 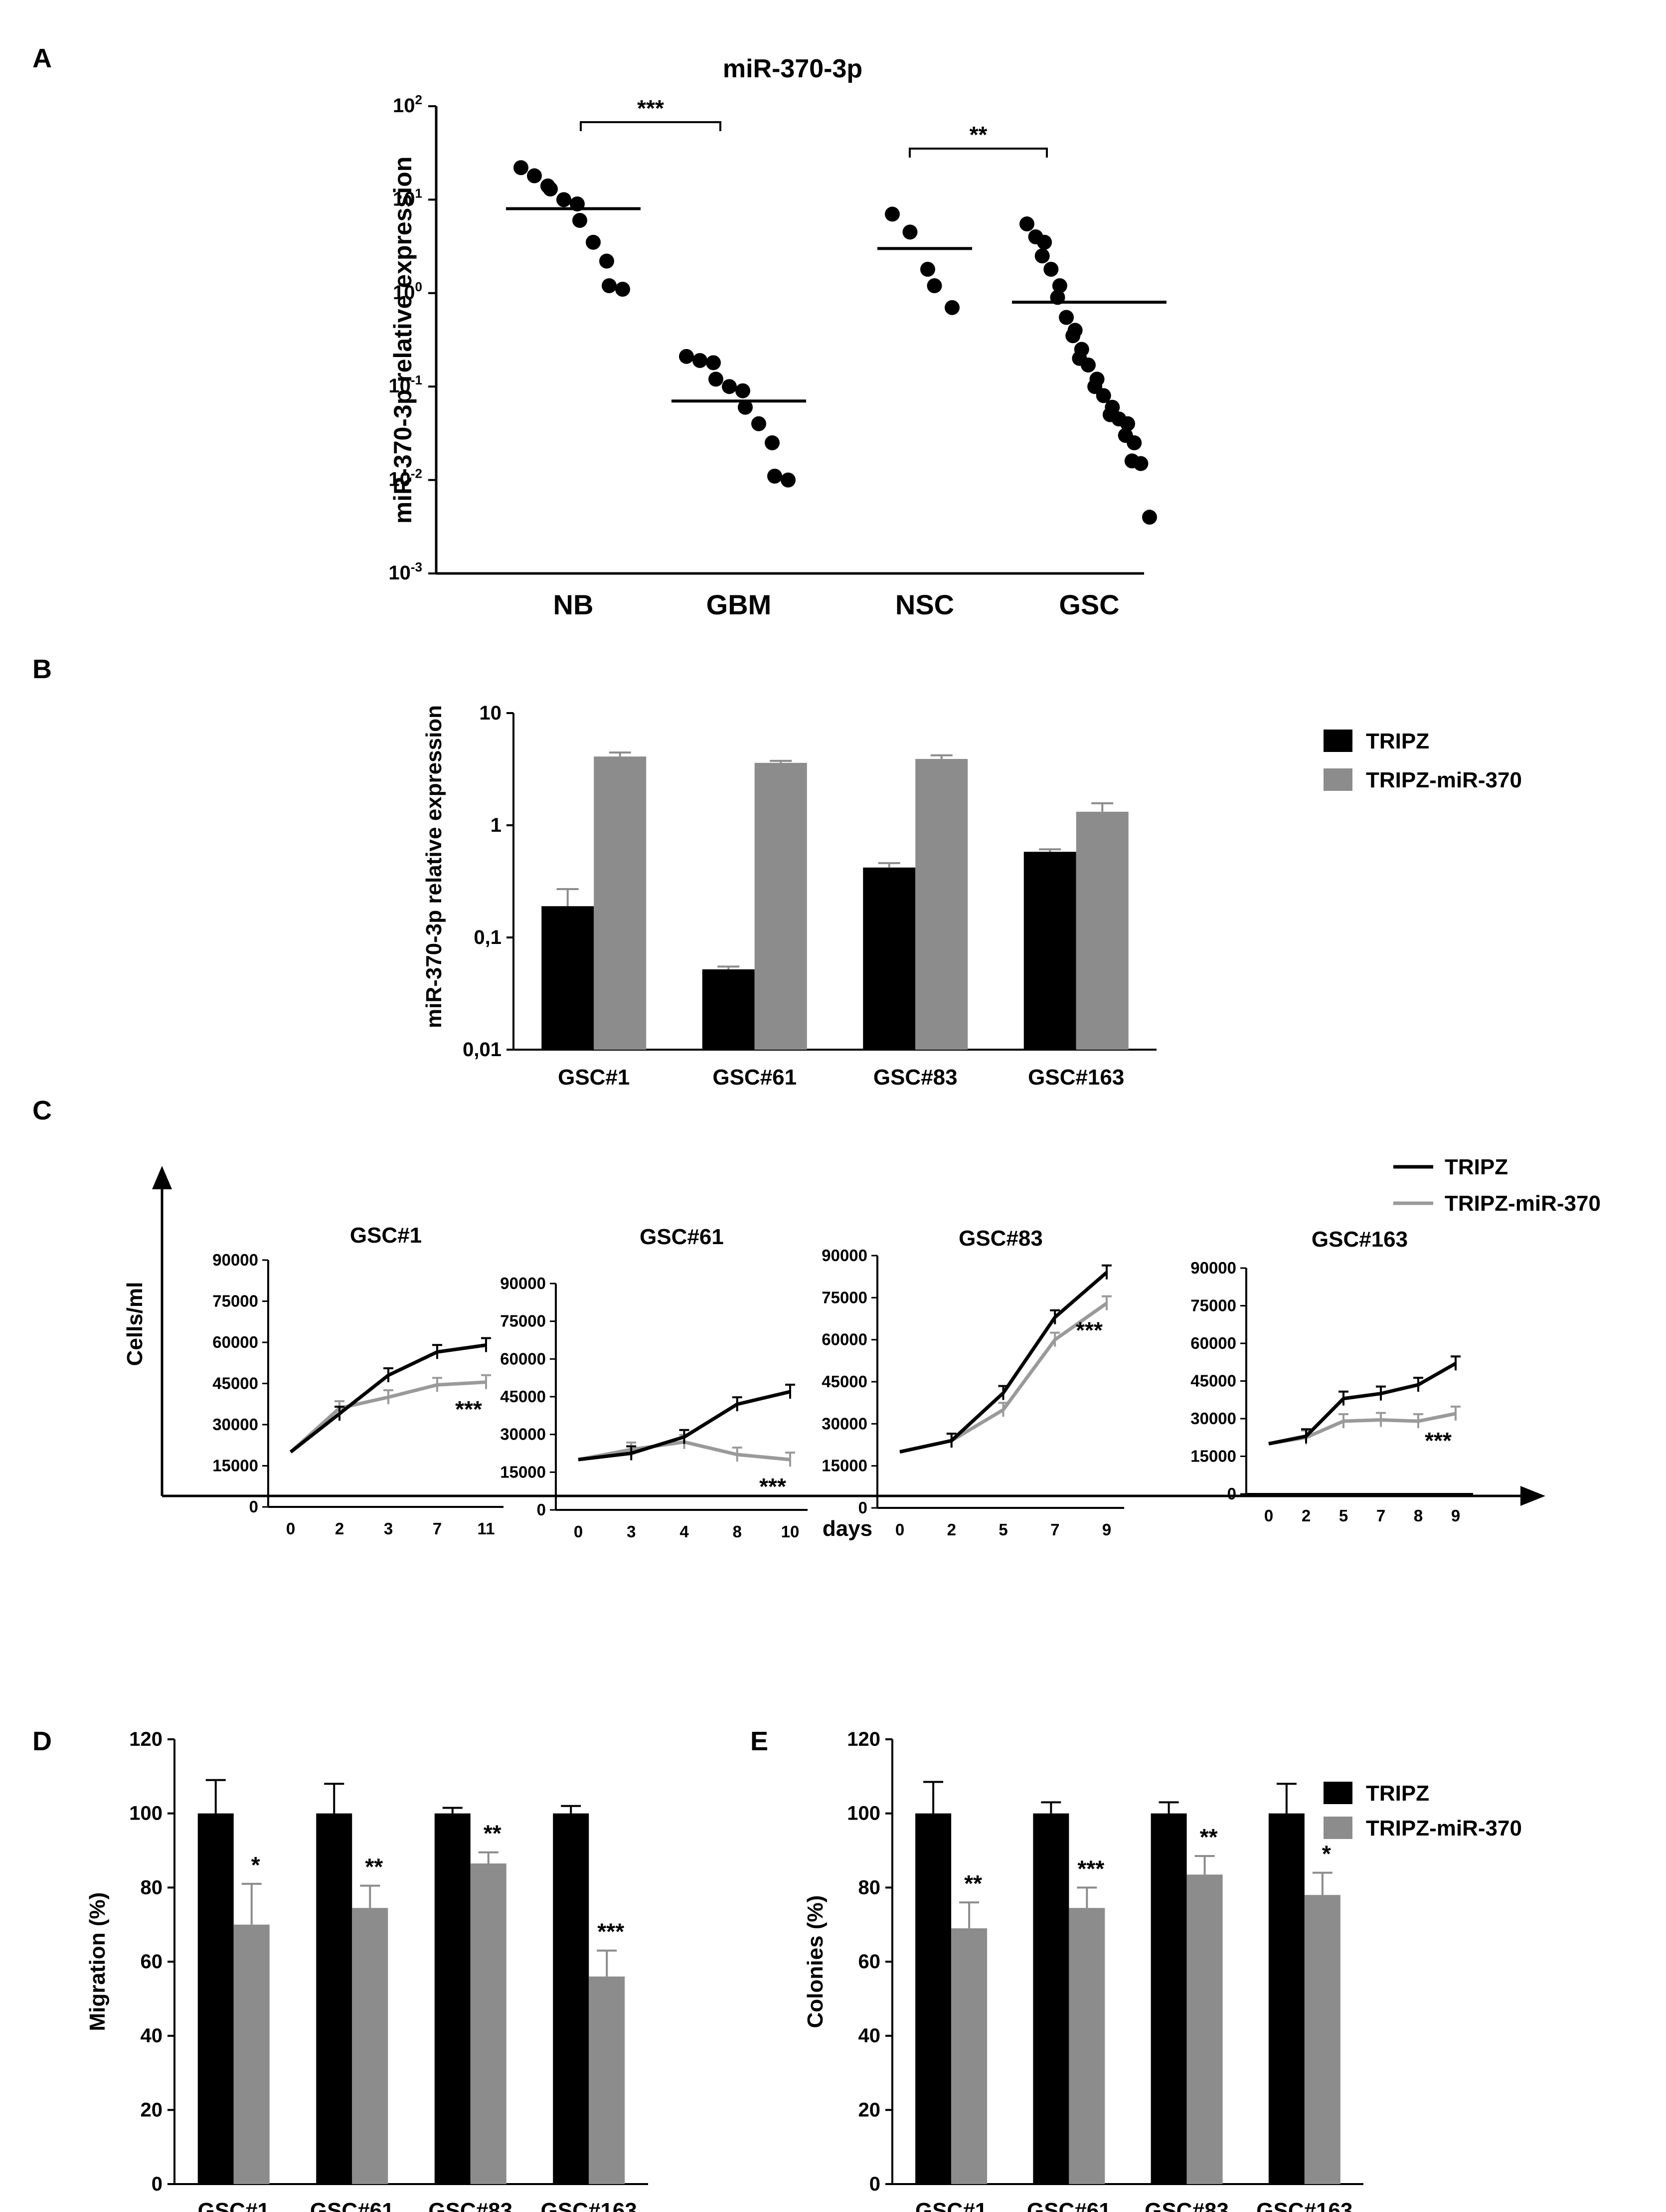 What do you see at coordinates (416, 566) in the screenshot?
I see `tick-exponent: -3` at bounding box center [416, 566].